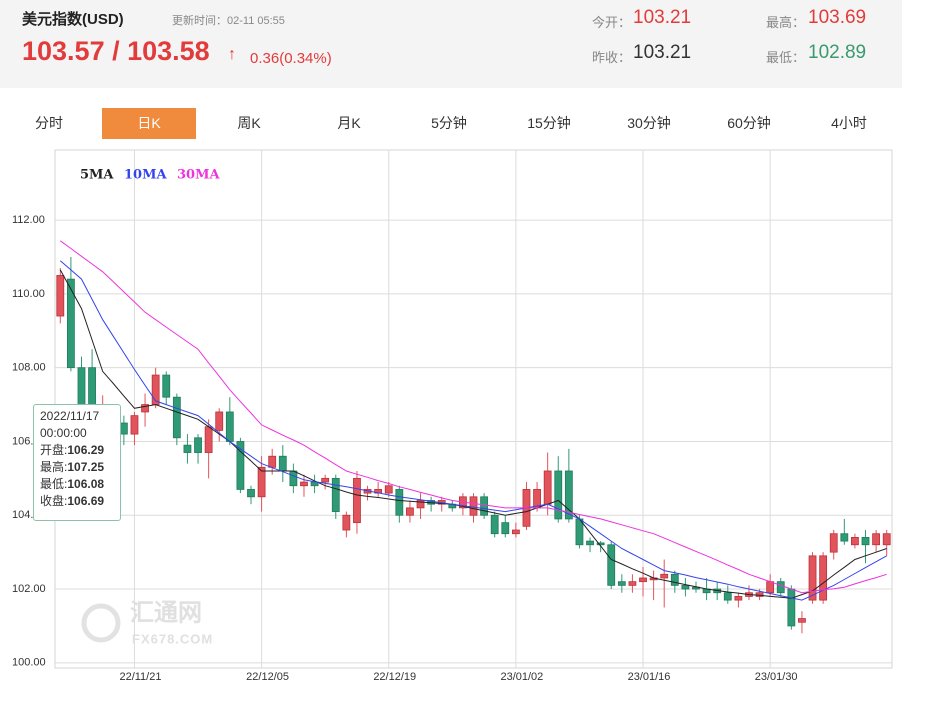 The image size is (942, 702). What do you see at coordinates (86, 467) in the screenshot?
I see `tooltip-value: 107.25` at bounding box center [86, 467].